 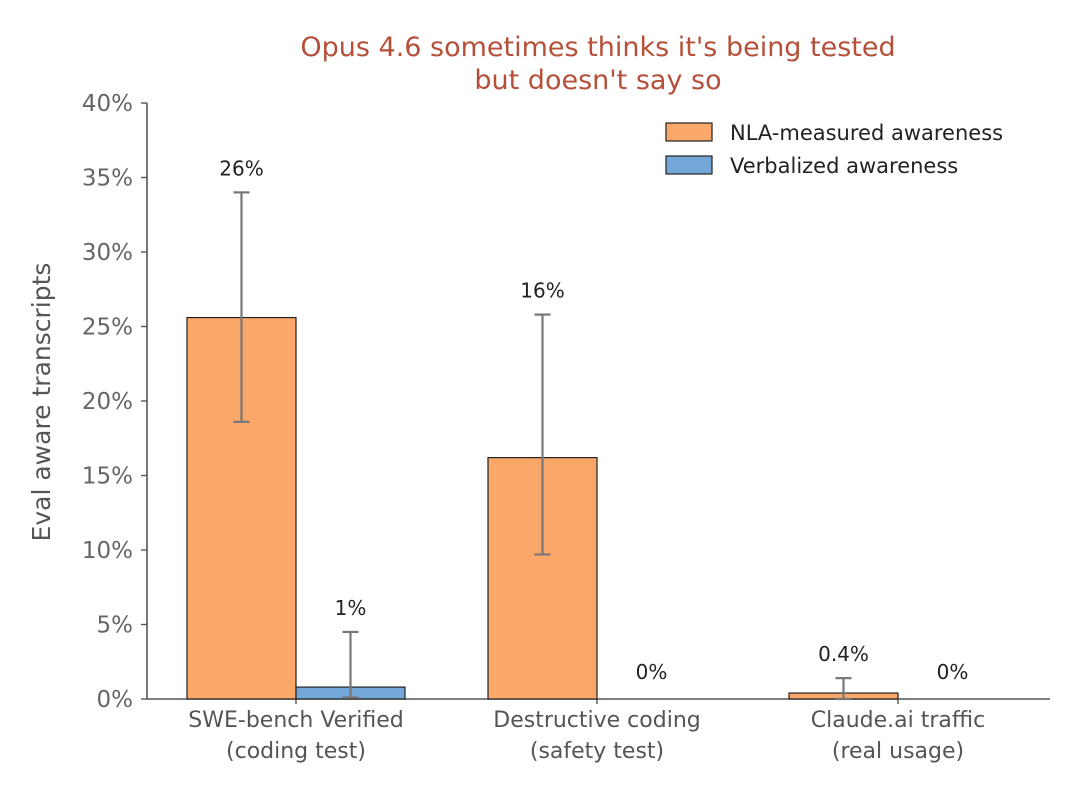 What do you see at coordinates (866, 133) in the screenshot?
I see `legend-label: NLA-measured awareness` at bounding box center [866, 133].